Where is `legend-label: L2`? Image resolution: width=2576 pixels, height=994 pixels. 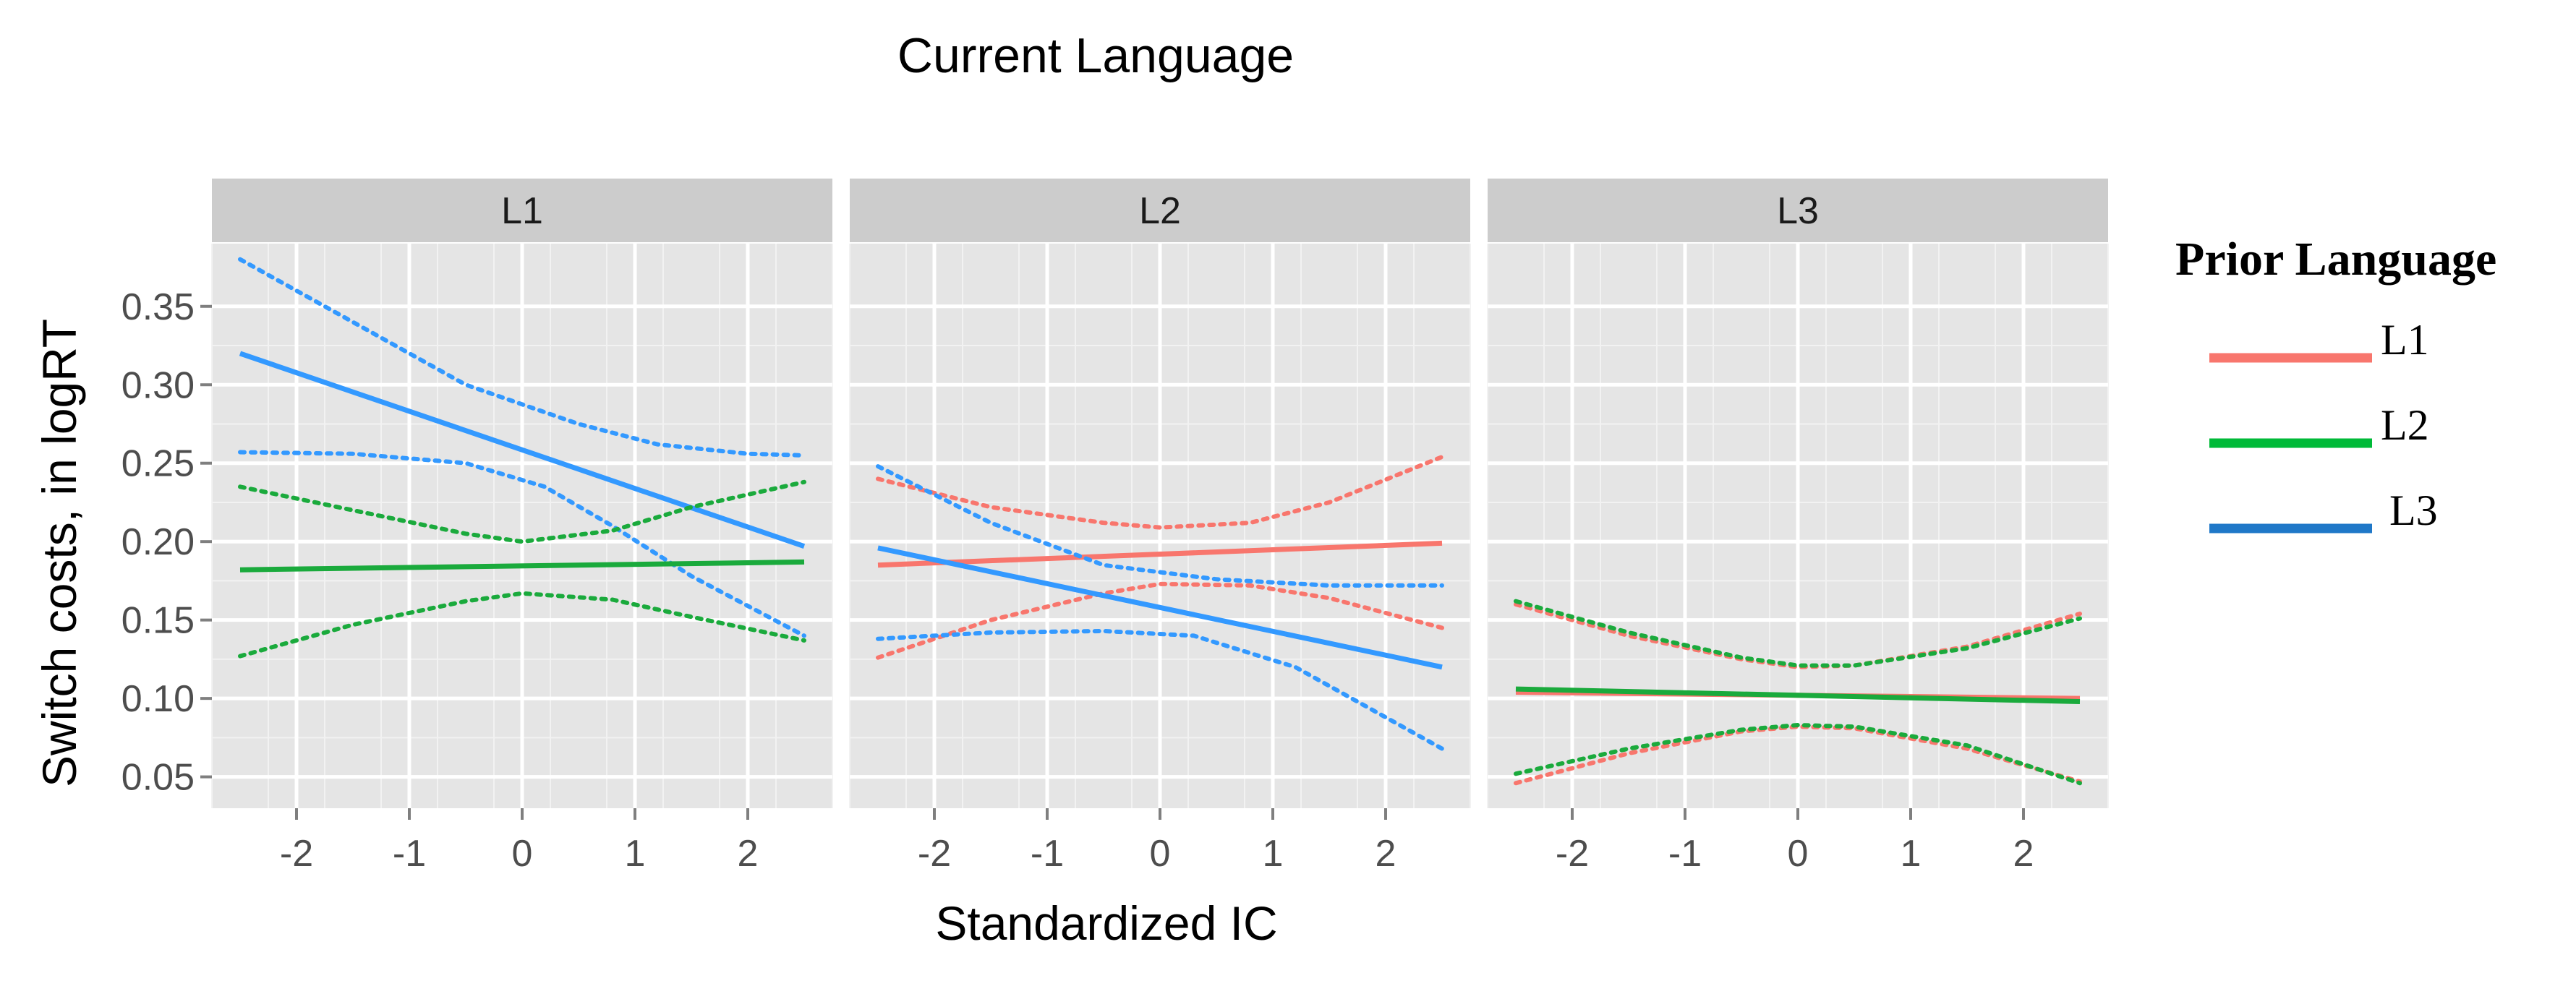 legend-label: L2 is located at coordinates (2405, 425).